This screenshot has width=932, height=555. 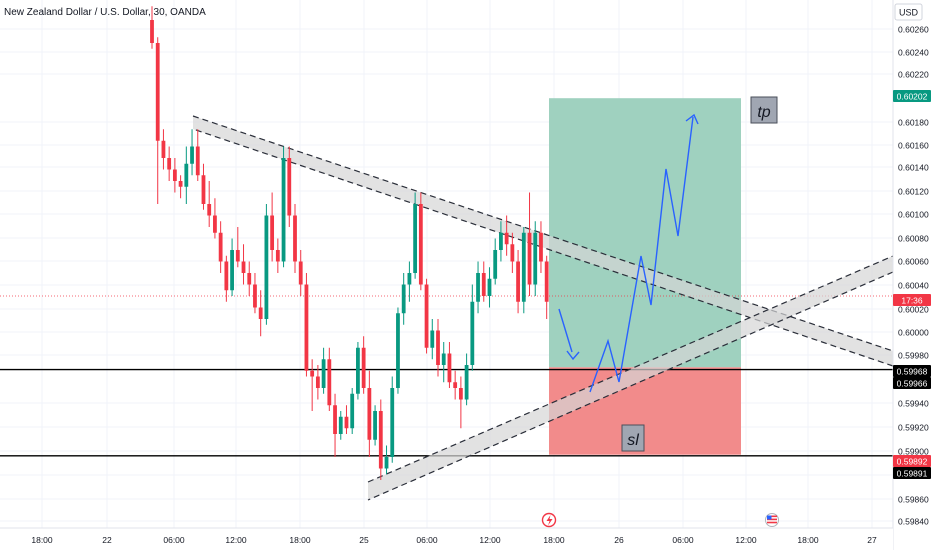 I want to click on time-tick-label: 22, so click(x=107, y=540).